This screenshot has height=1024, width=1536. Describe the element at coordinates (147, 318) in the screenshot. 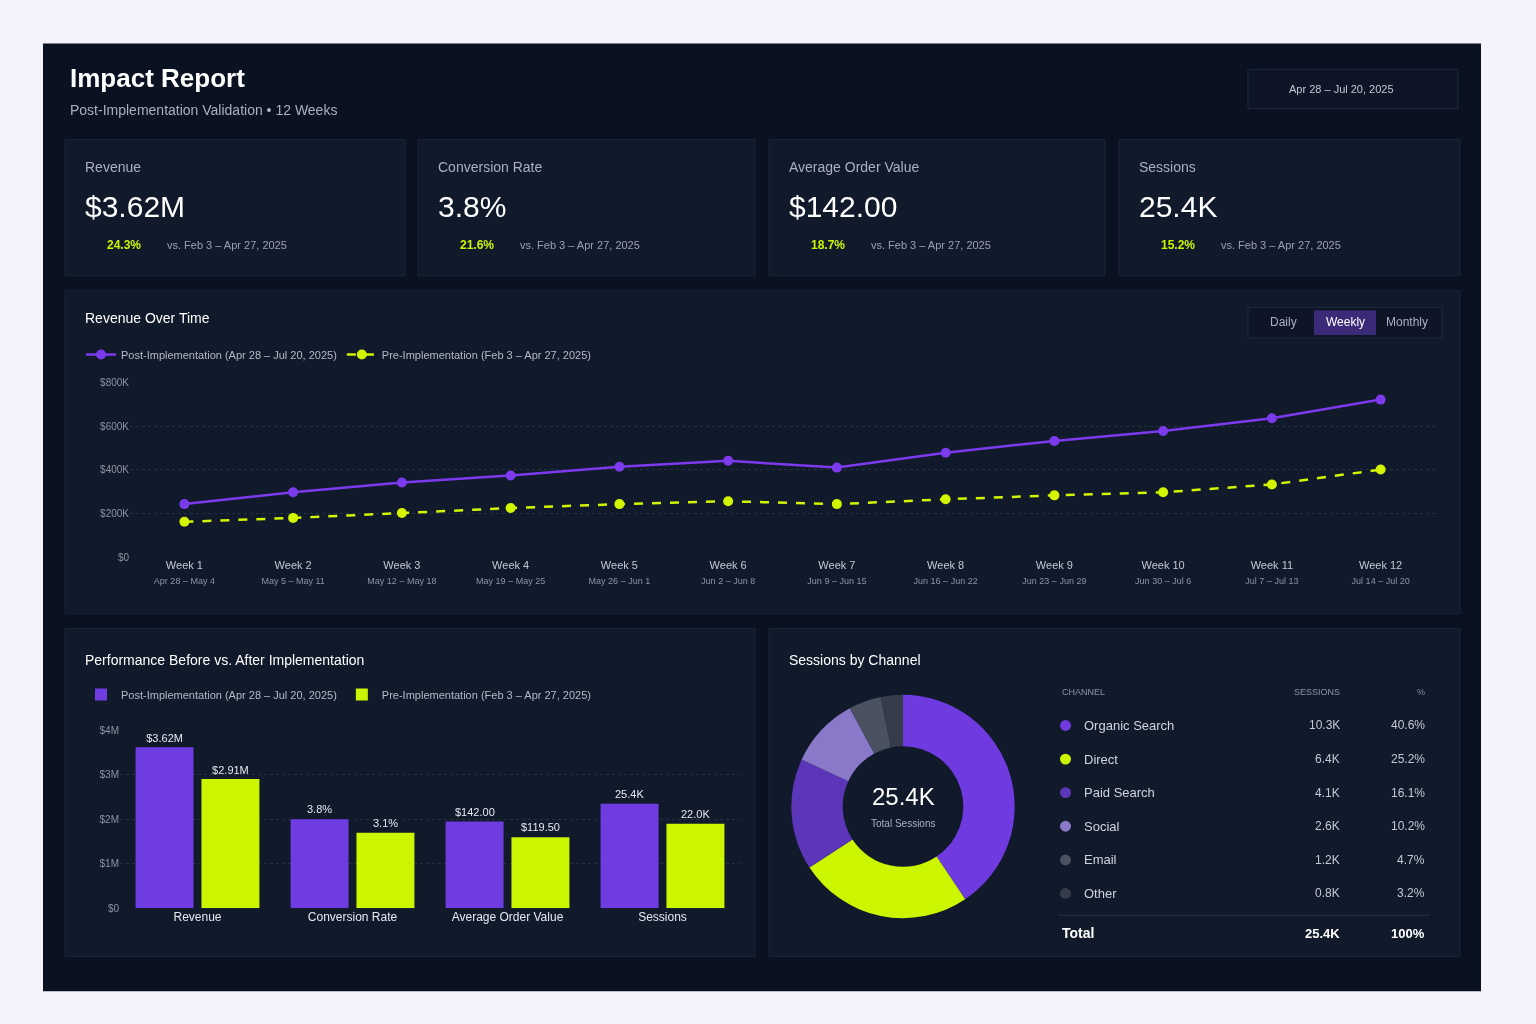

I see `chart-title: Revenue Over Time` at that location.